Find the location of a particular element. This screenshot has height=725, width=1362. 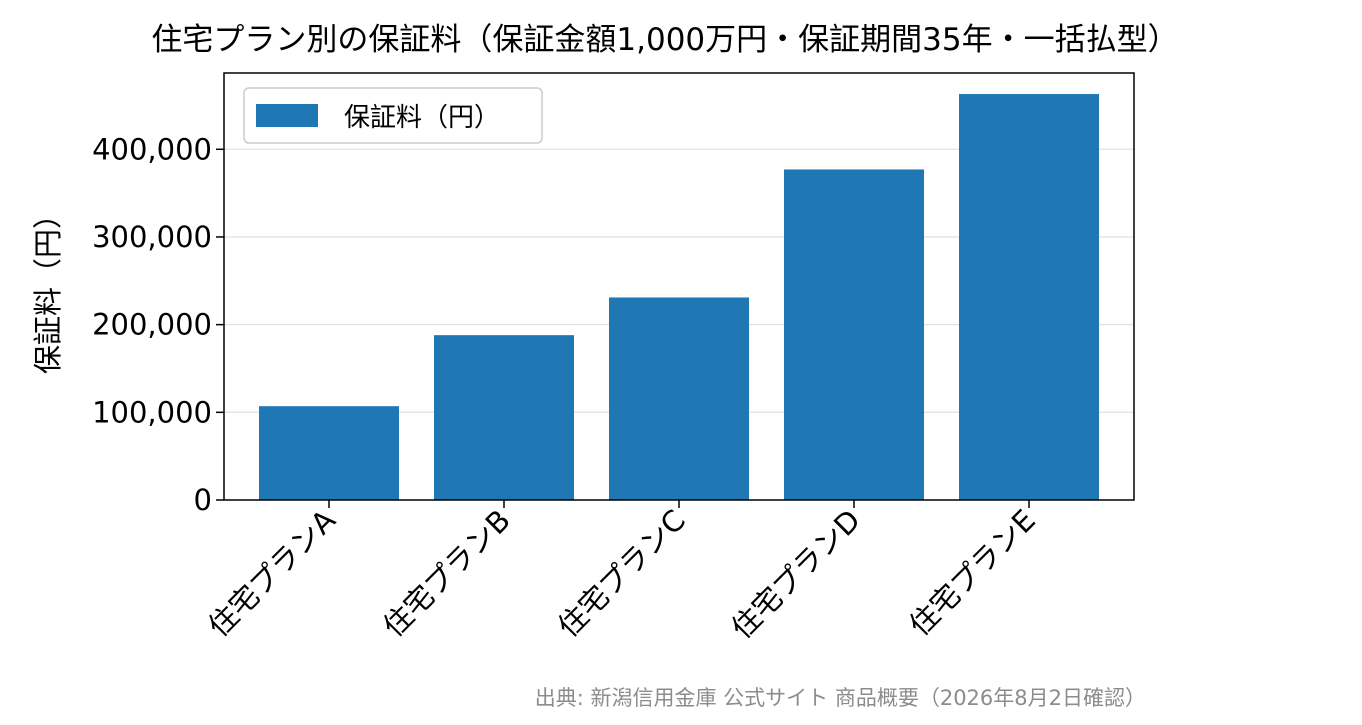

x-tick-label: 住宅プランA is located at coordinates (271, 573).